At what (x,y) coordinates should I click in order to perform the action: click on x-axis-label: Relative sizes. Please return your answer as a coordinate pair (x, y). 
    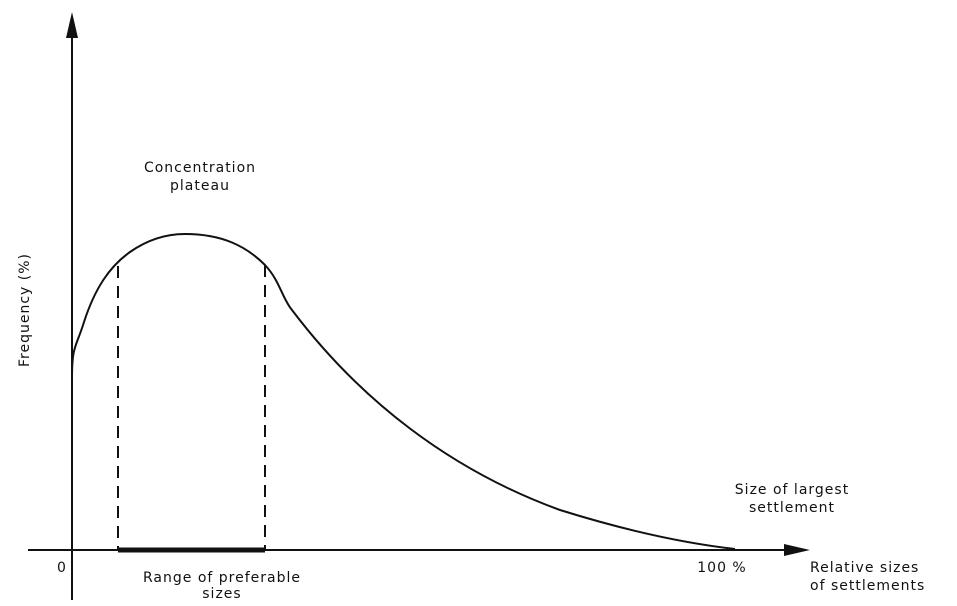
    Looking at the image, I should click on (864, 568).